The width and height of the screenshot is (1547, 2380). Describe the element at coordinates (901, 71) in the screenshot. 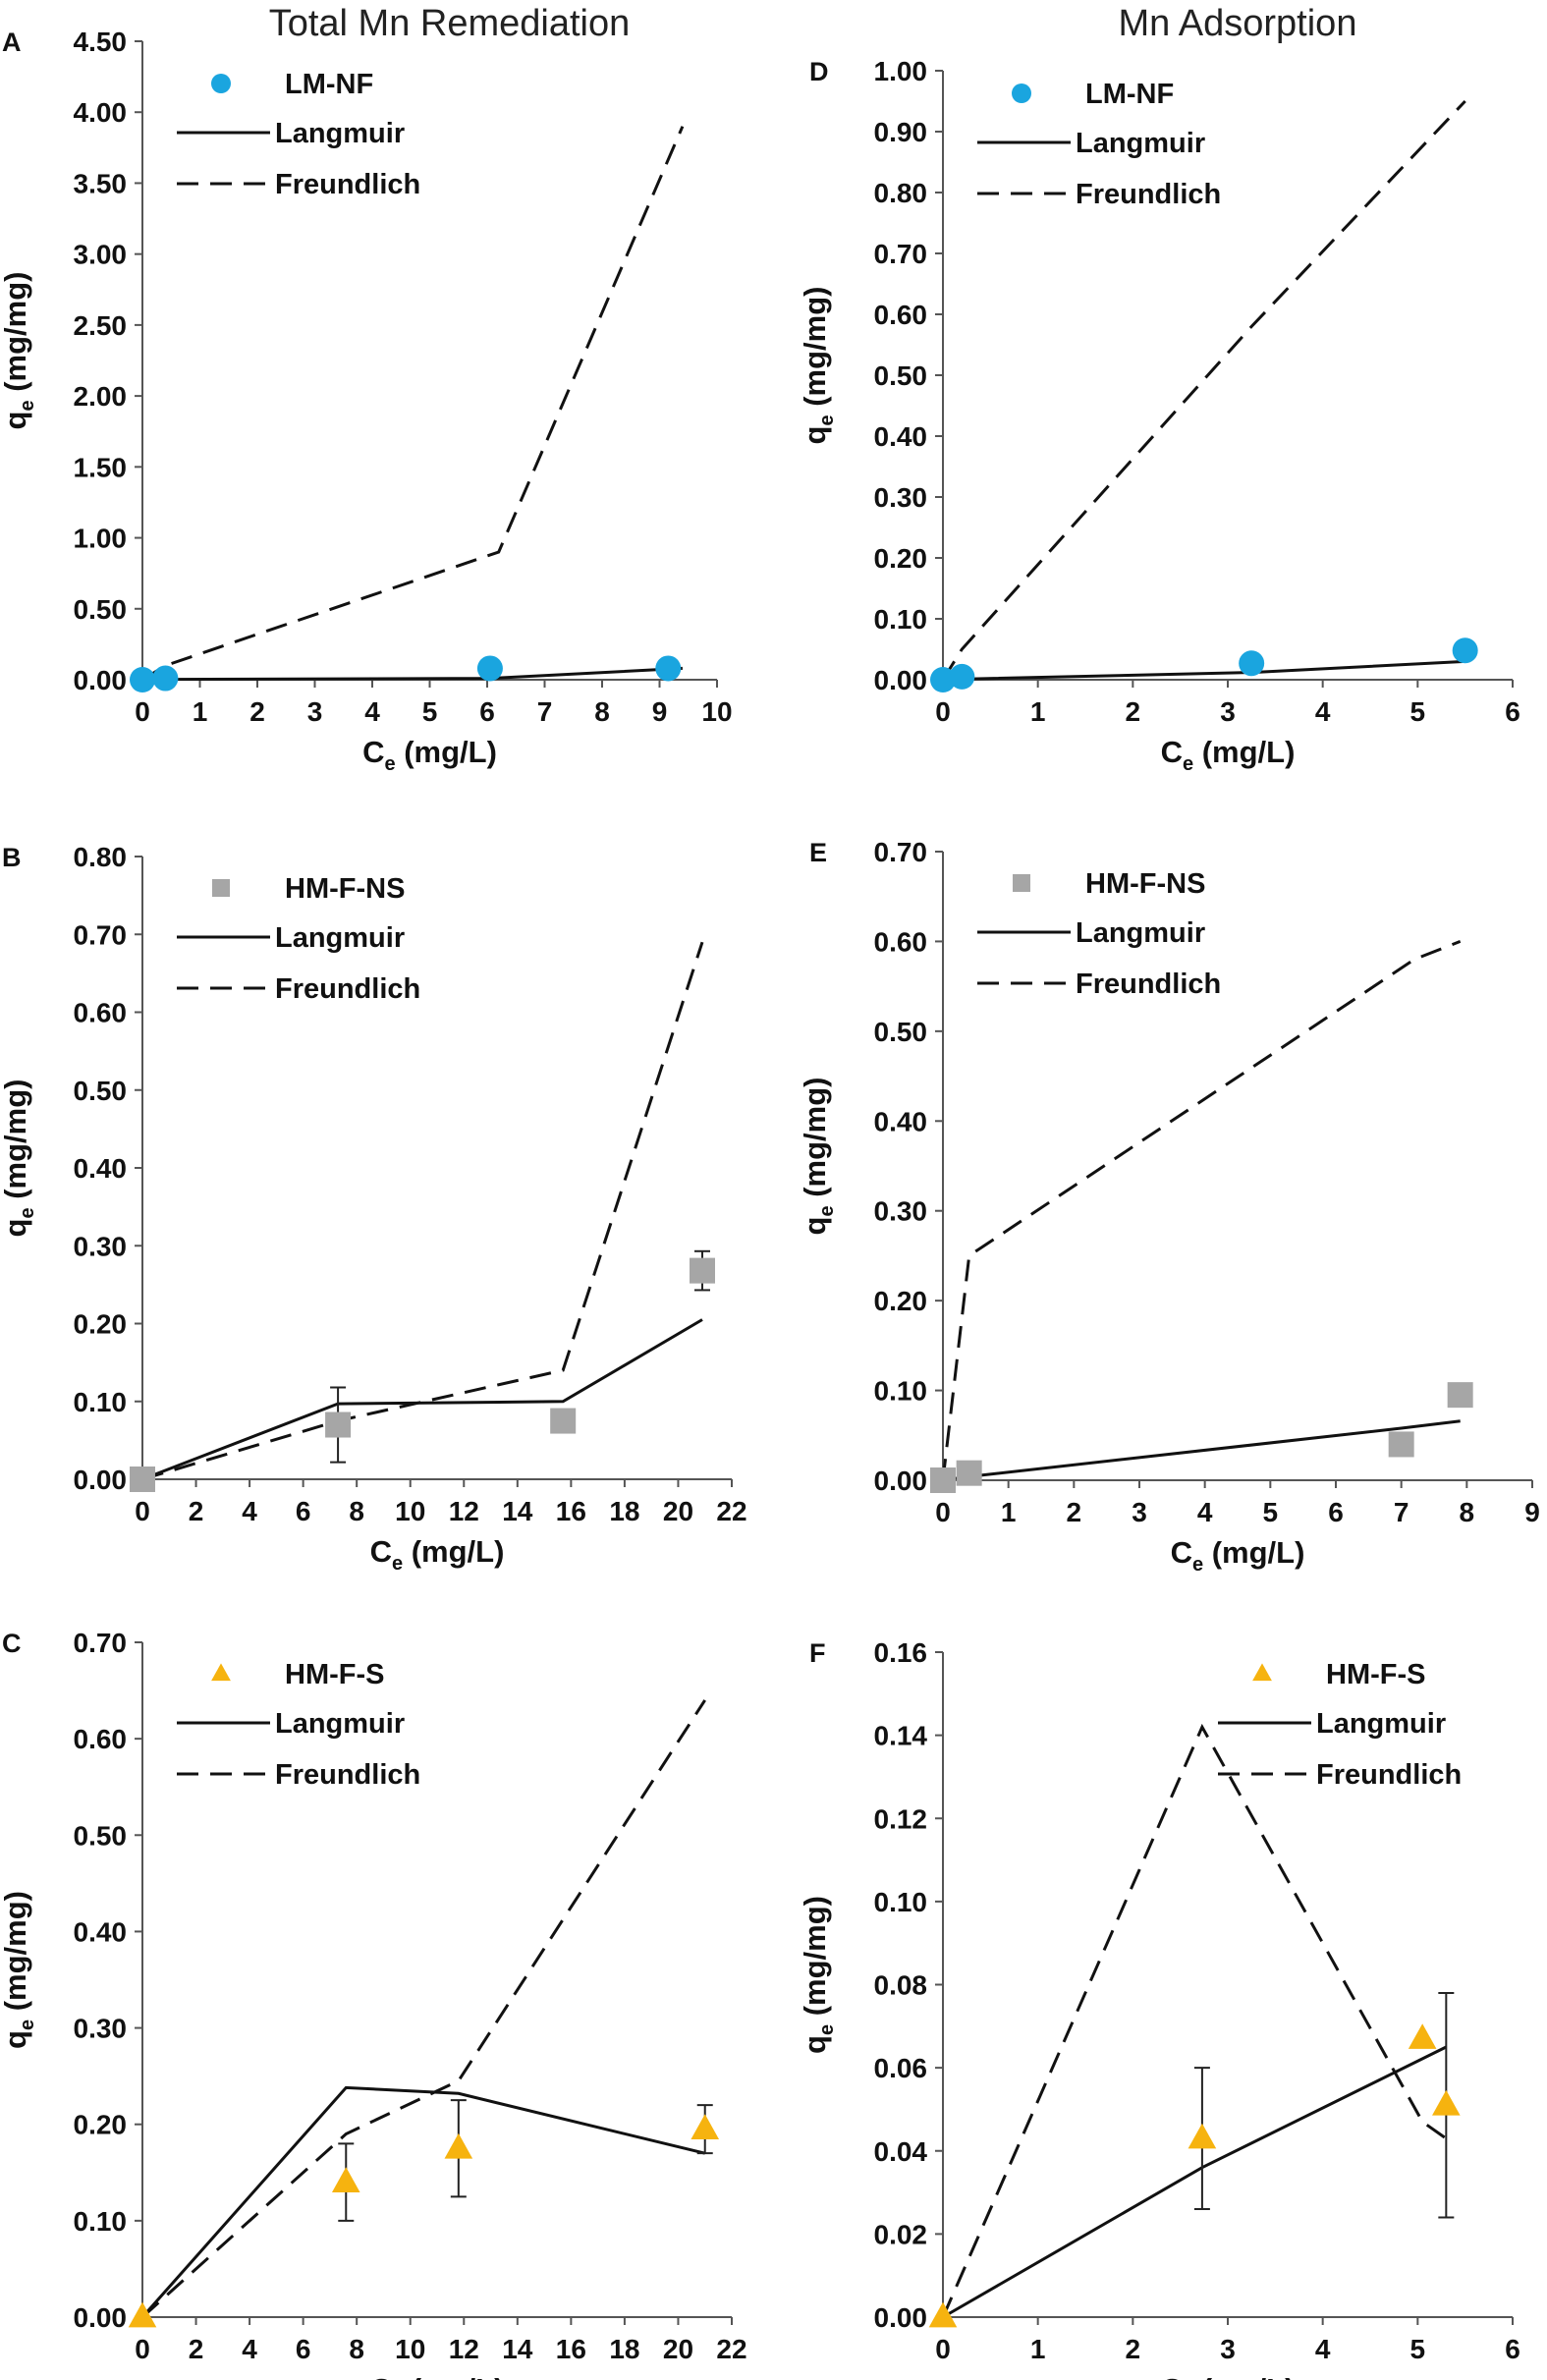

I see `y-tick-label-d: 1.00` at that location.